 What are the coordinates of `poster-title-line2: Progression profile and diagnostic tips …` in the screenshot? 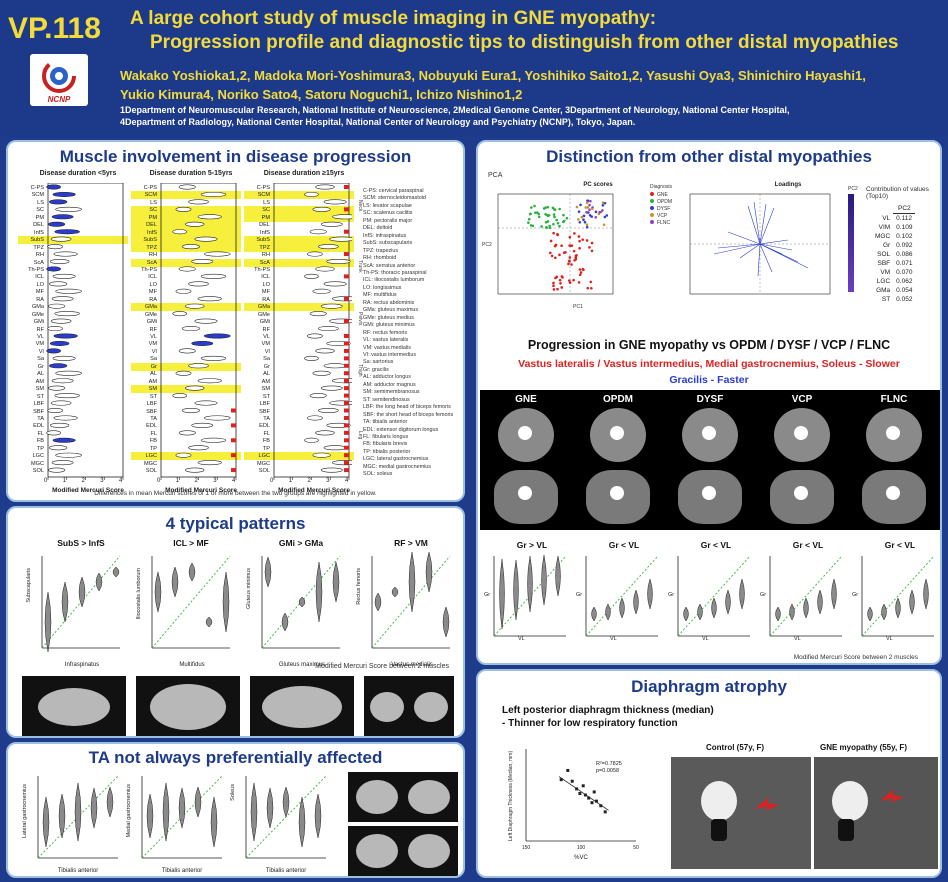 It's located at (524, 42).